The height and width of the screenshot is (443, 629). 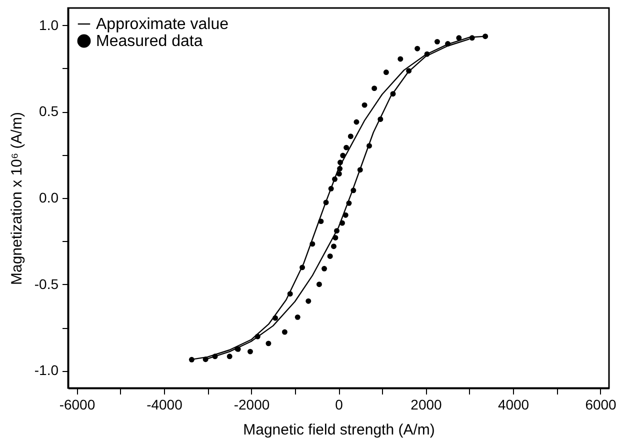 What do you see at coordinates (46, 370) in the screenshot?
I see `y-tick-label: -1.0` at bounding box center [46, 370].